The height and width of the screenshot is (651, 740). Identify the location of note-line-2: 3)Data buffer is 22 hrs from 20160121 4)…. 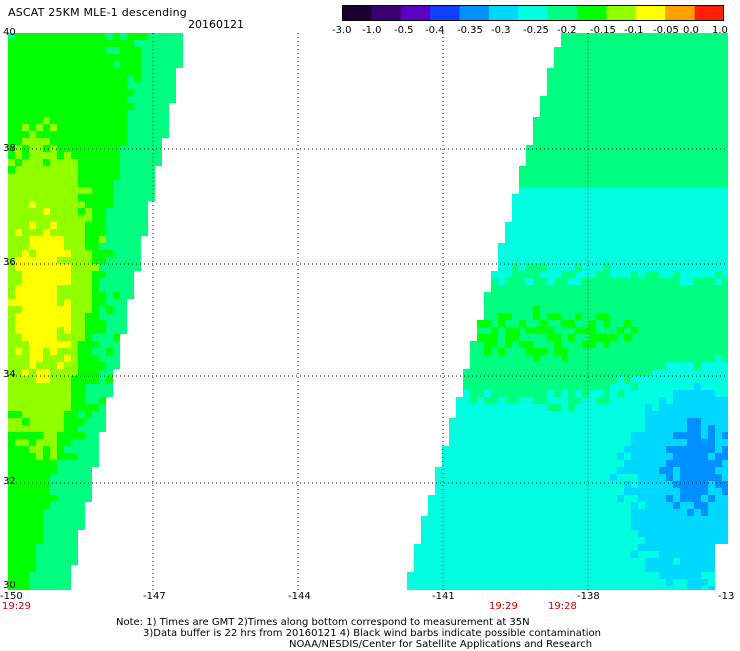
(372, 633).